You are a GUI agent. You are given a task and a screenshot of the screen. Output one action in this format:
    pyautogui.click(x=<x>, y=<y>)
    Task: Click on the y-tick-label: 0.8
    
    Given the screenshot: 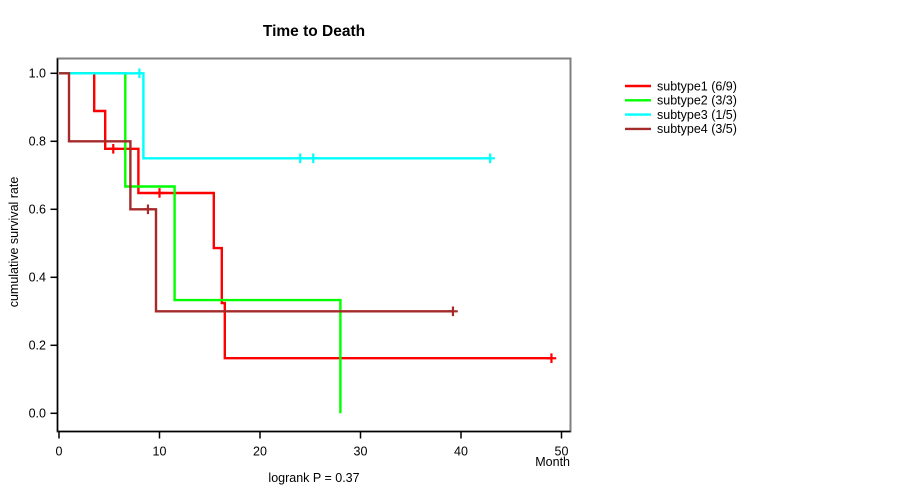 What is the action you would take?
    pyautogui.click(x=37, y=142)
    